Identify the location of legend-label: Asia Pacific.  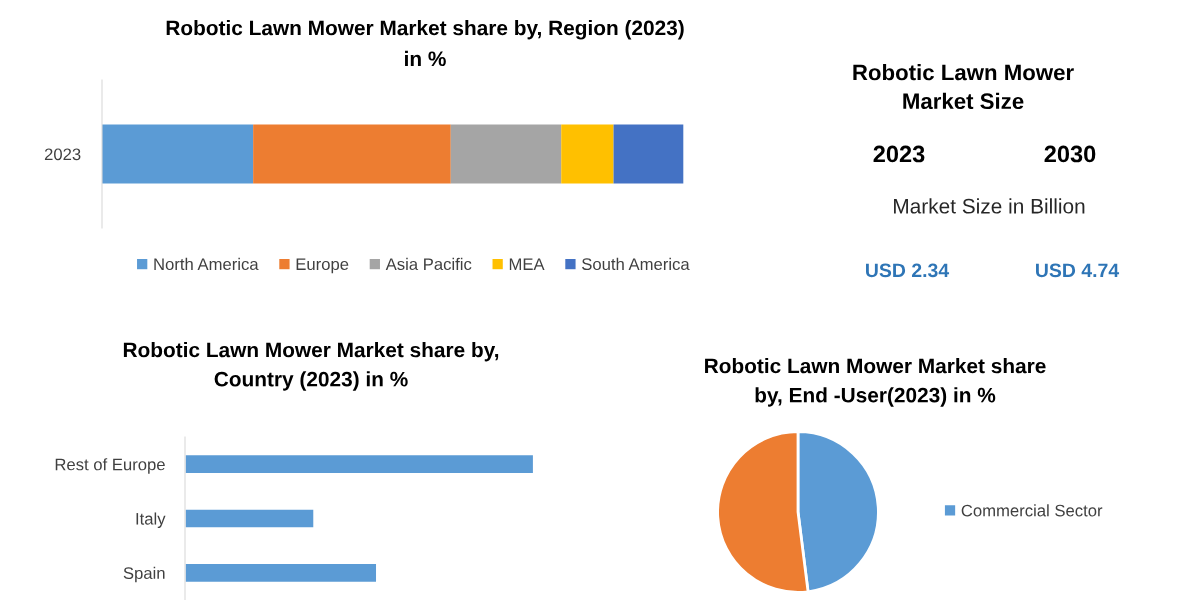
(428, 264).